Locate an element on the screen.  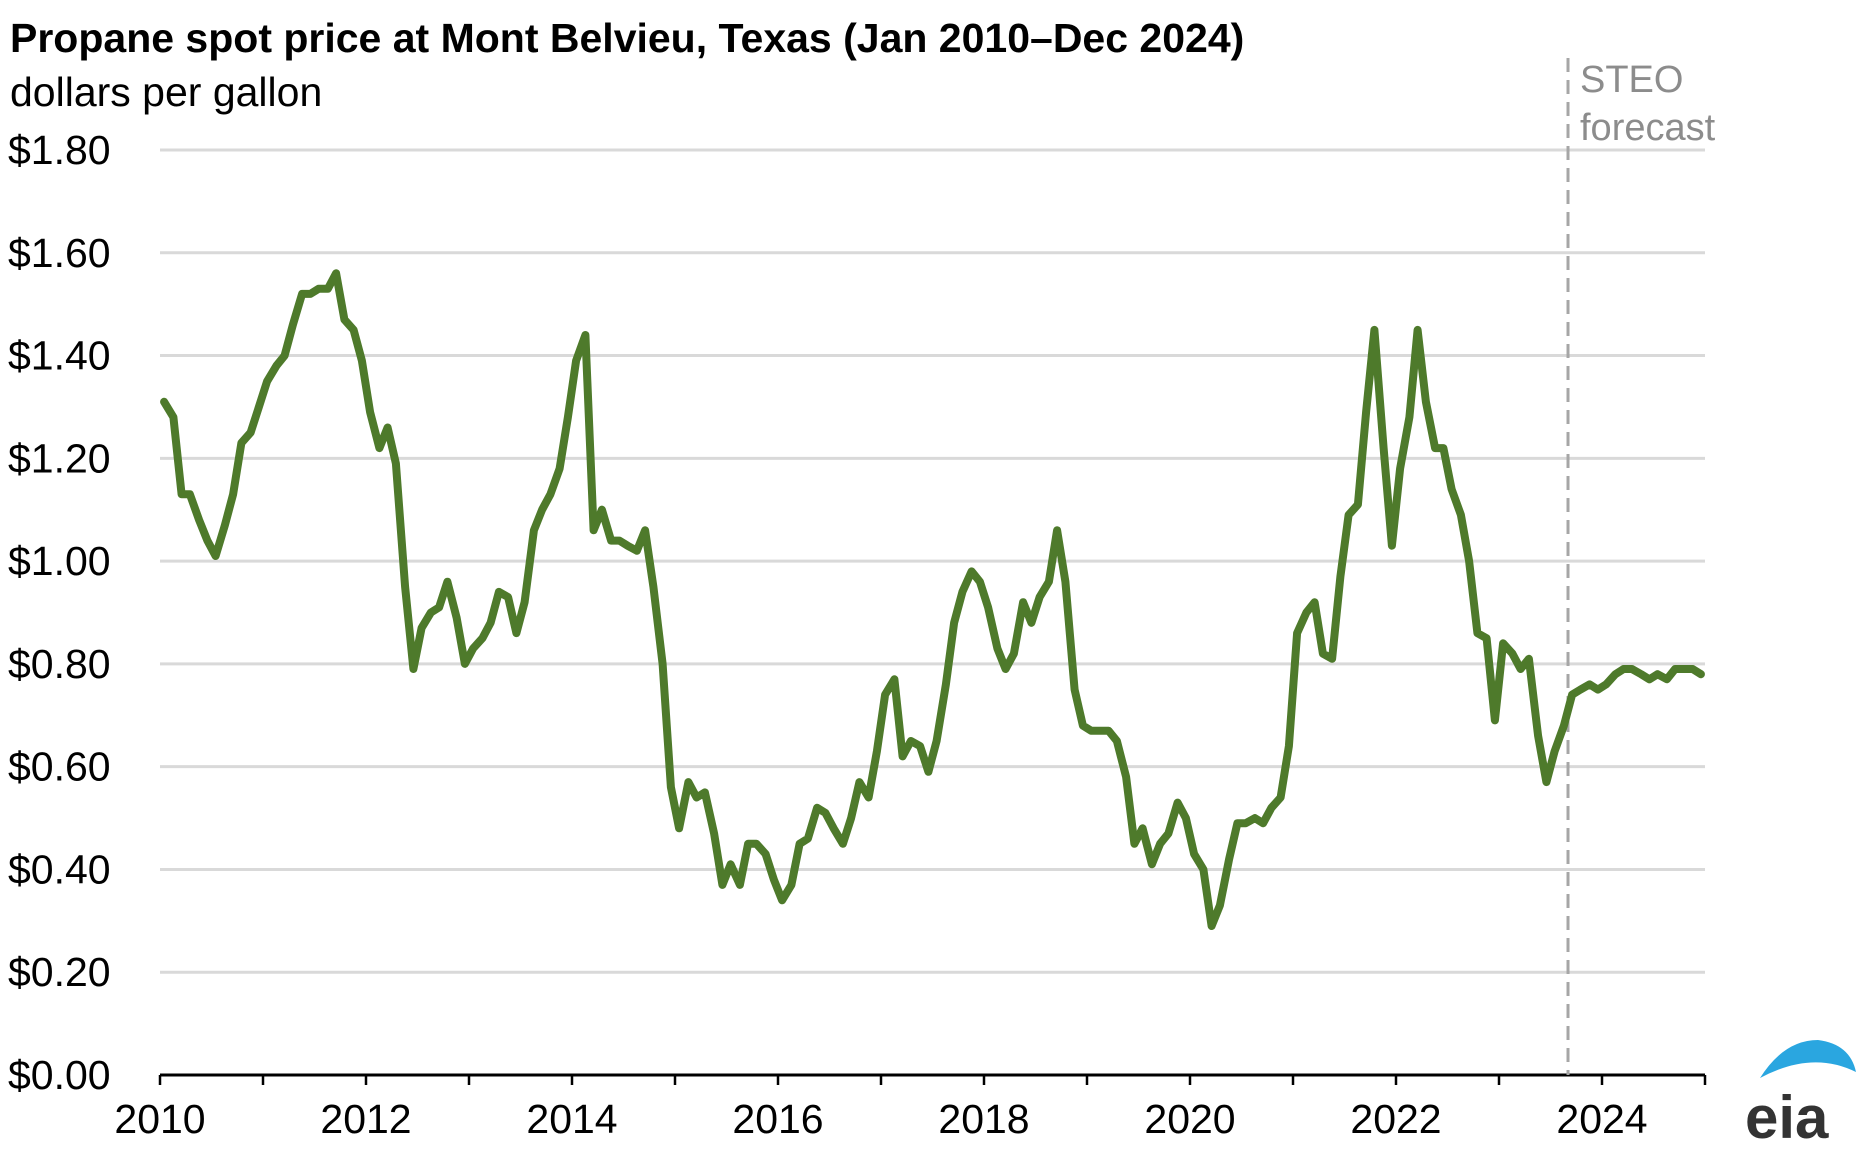
eia-logo: eia is located at coordinates (1800, 1095).